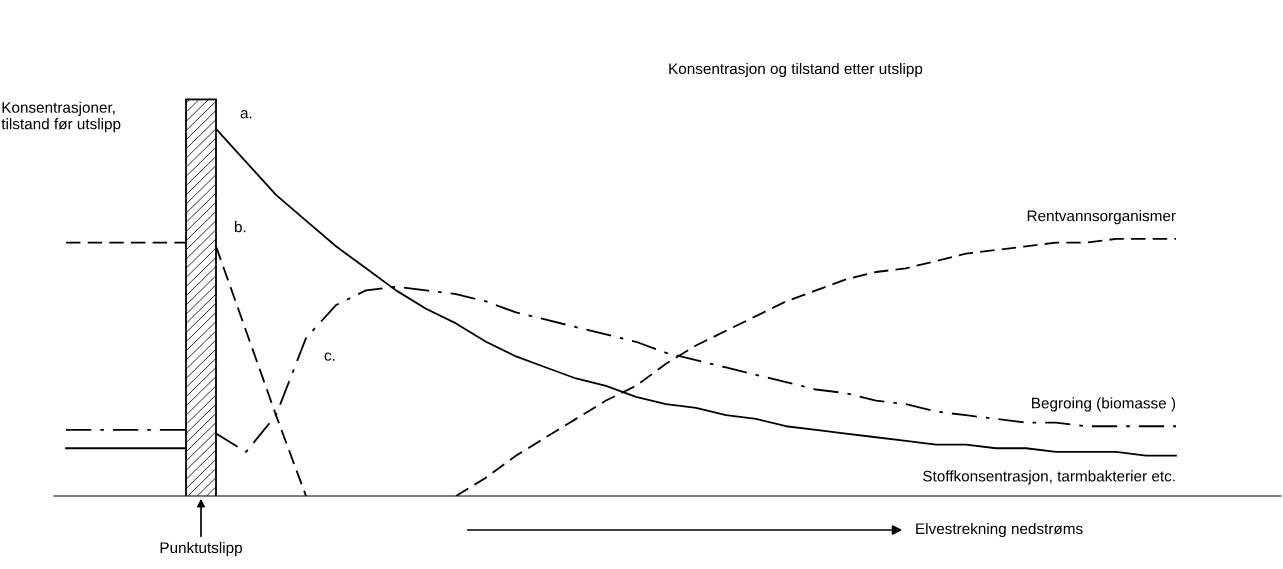  I want to click on chart-title: Konsentrasjon og tilstand etter utslipp, so click(796, 70).